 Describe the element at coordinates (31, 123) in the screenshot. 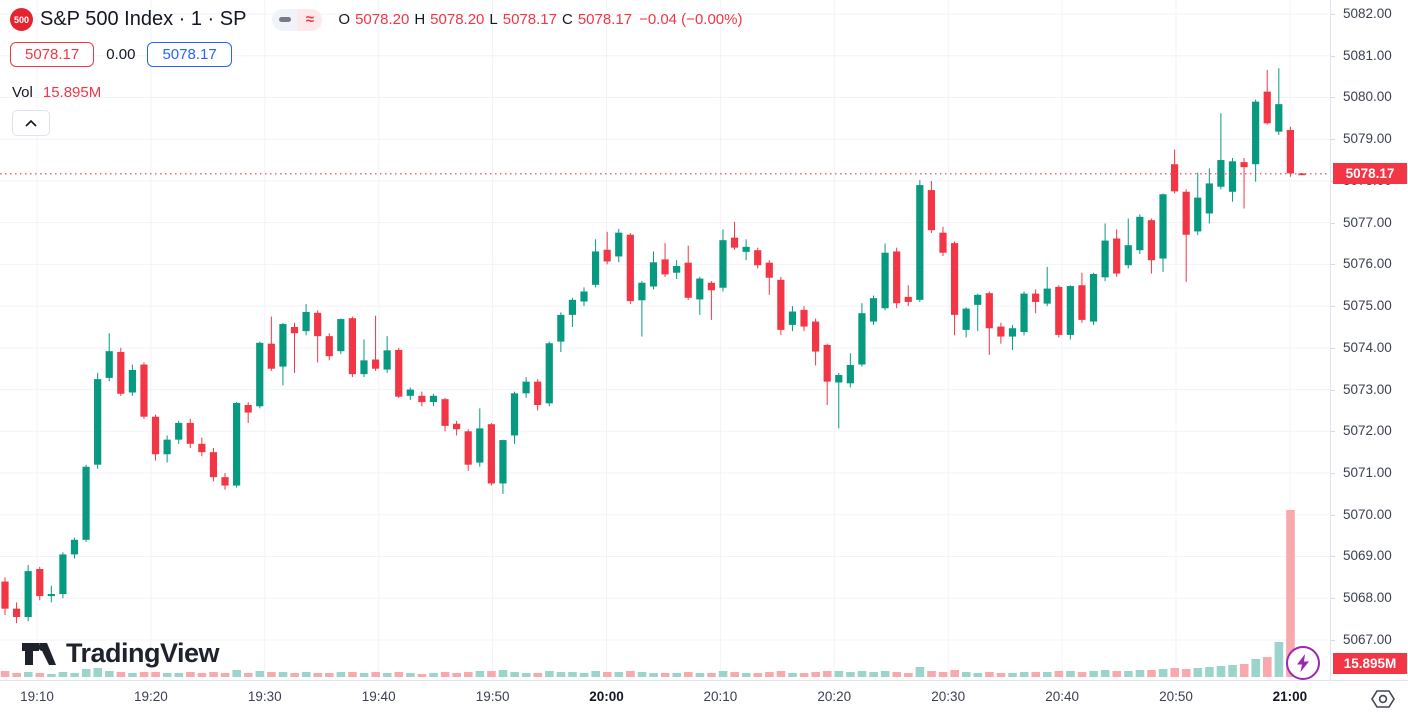

I see `collapse-legend-button` at that location.